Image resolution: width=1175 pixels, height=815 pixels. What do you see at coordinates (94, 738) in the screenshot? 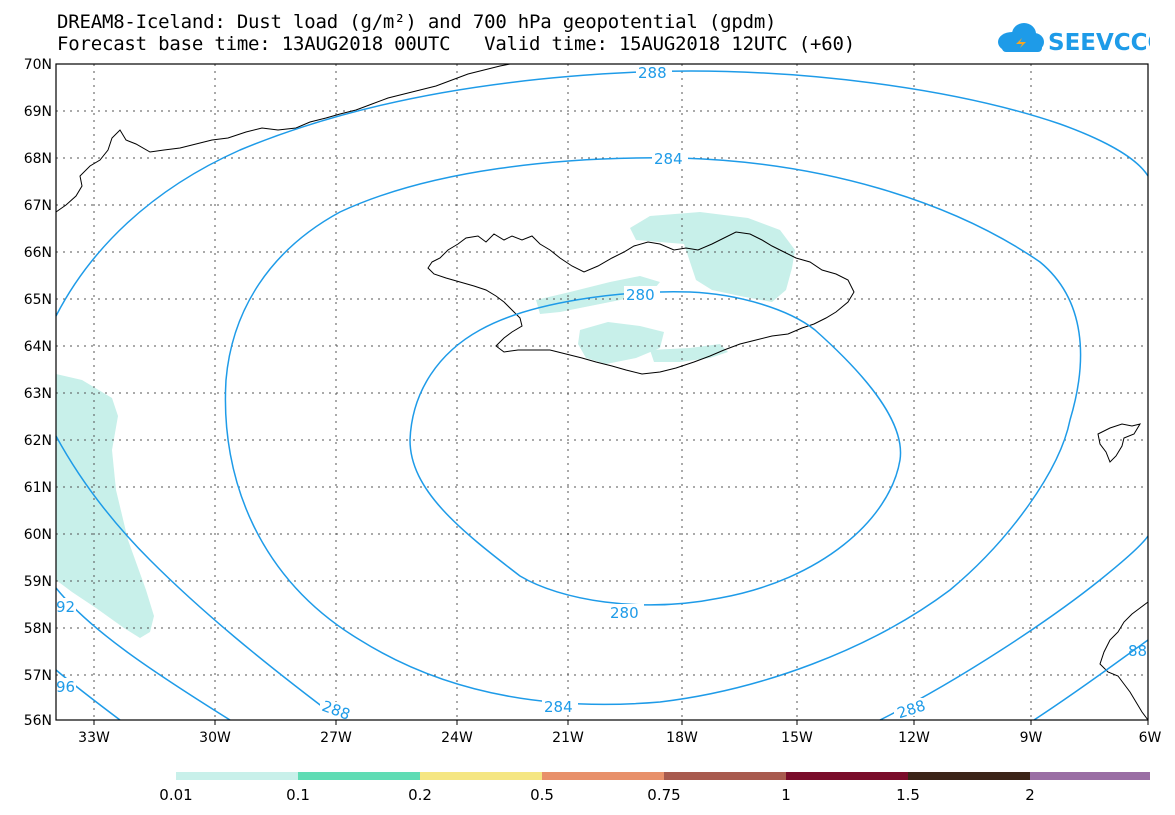
I see `lon-label: 33W` at bounding box center [94, 738].